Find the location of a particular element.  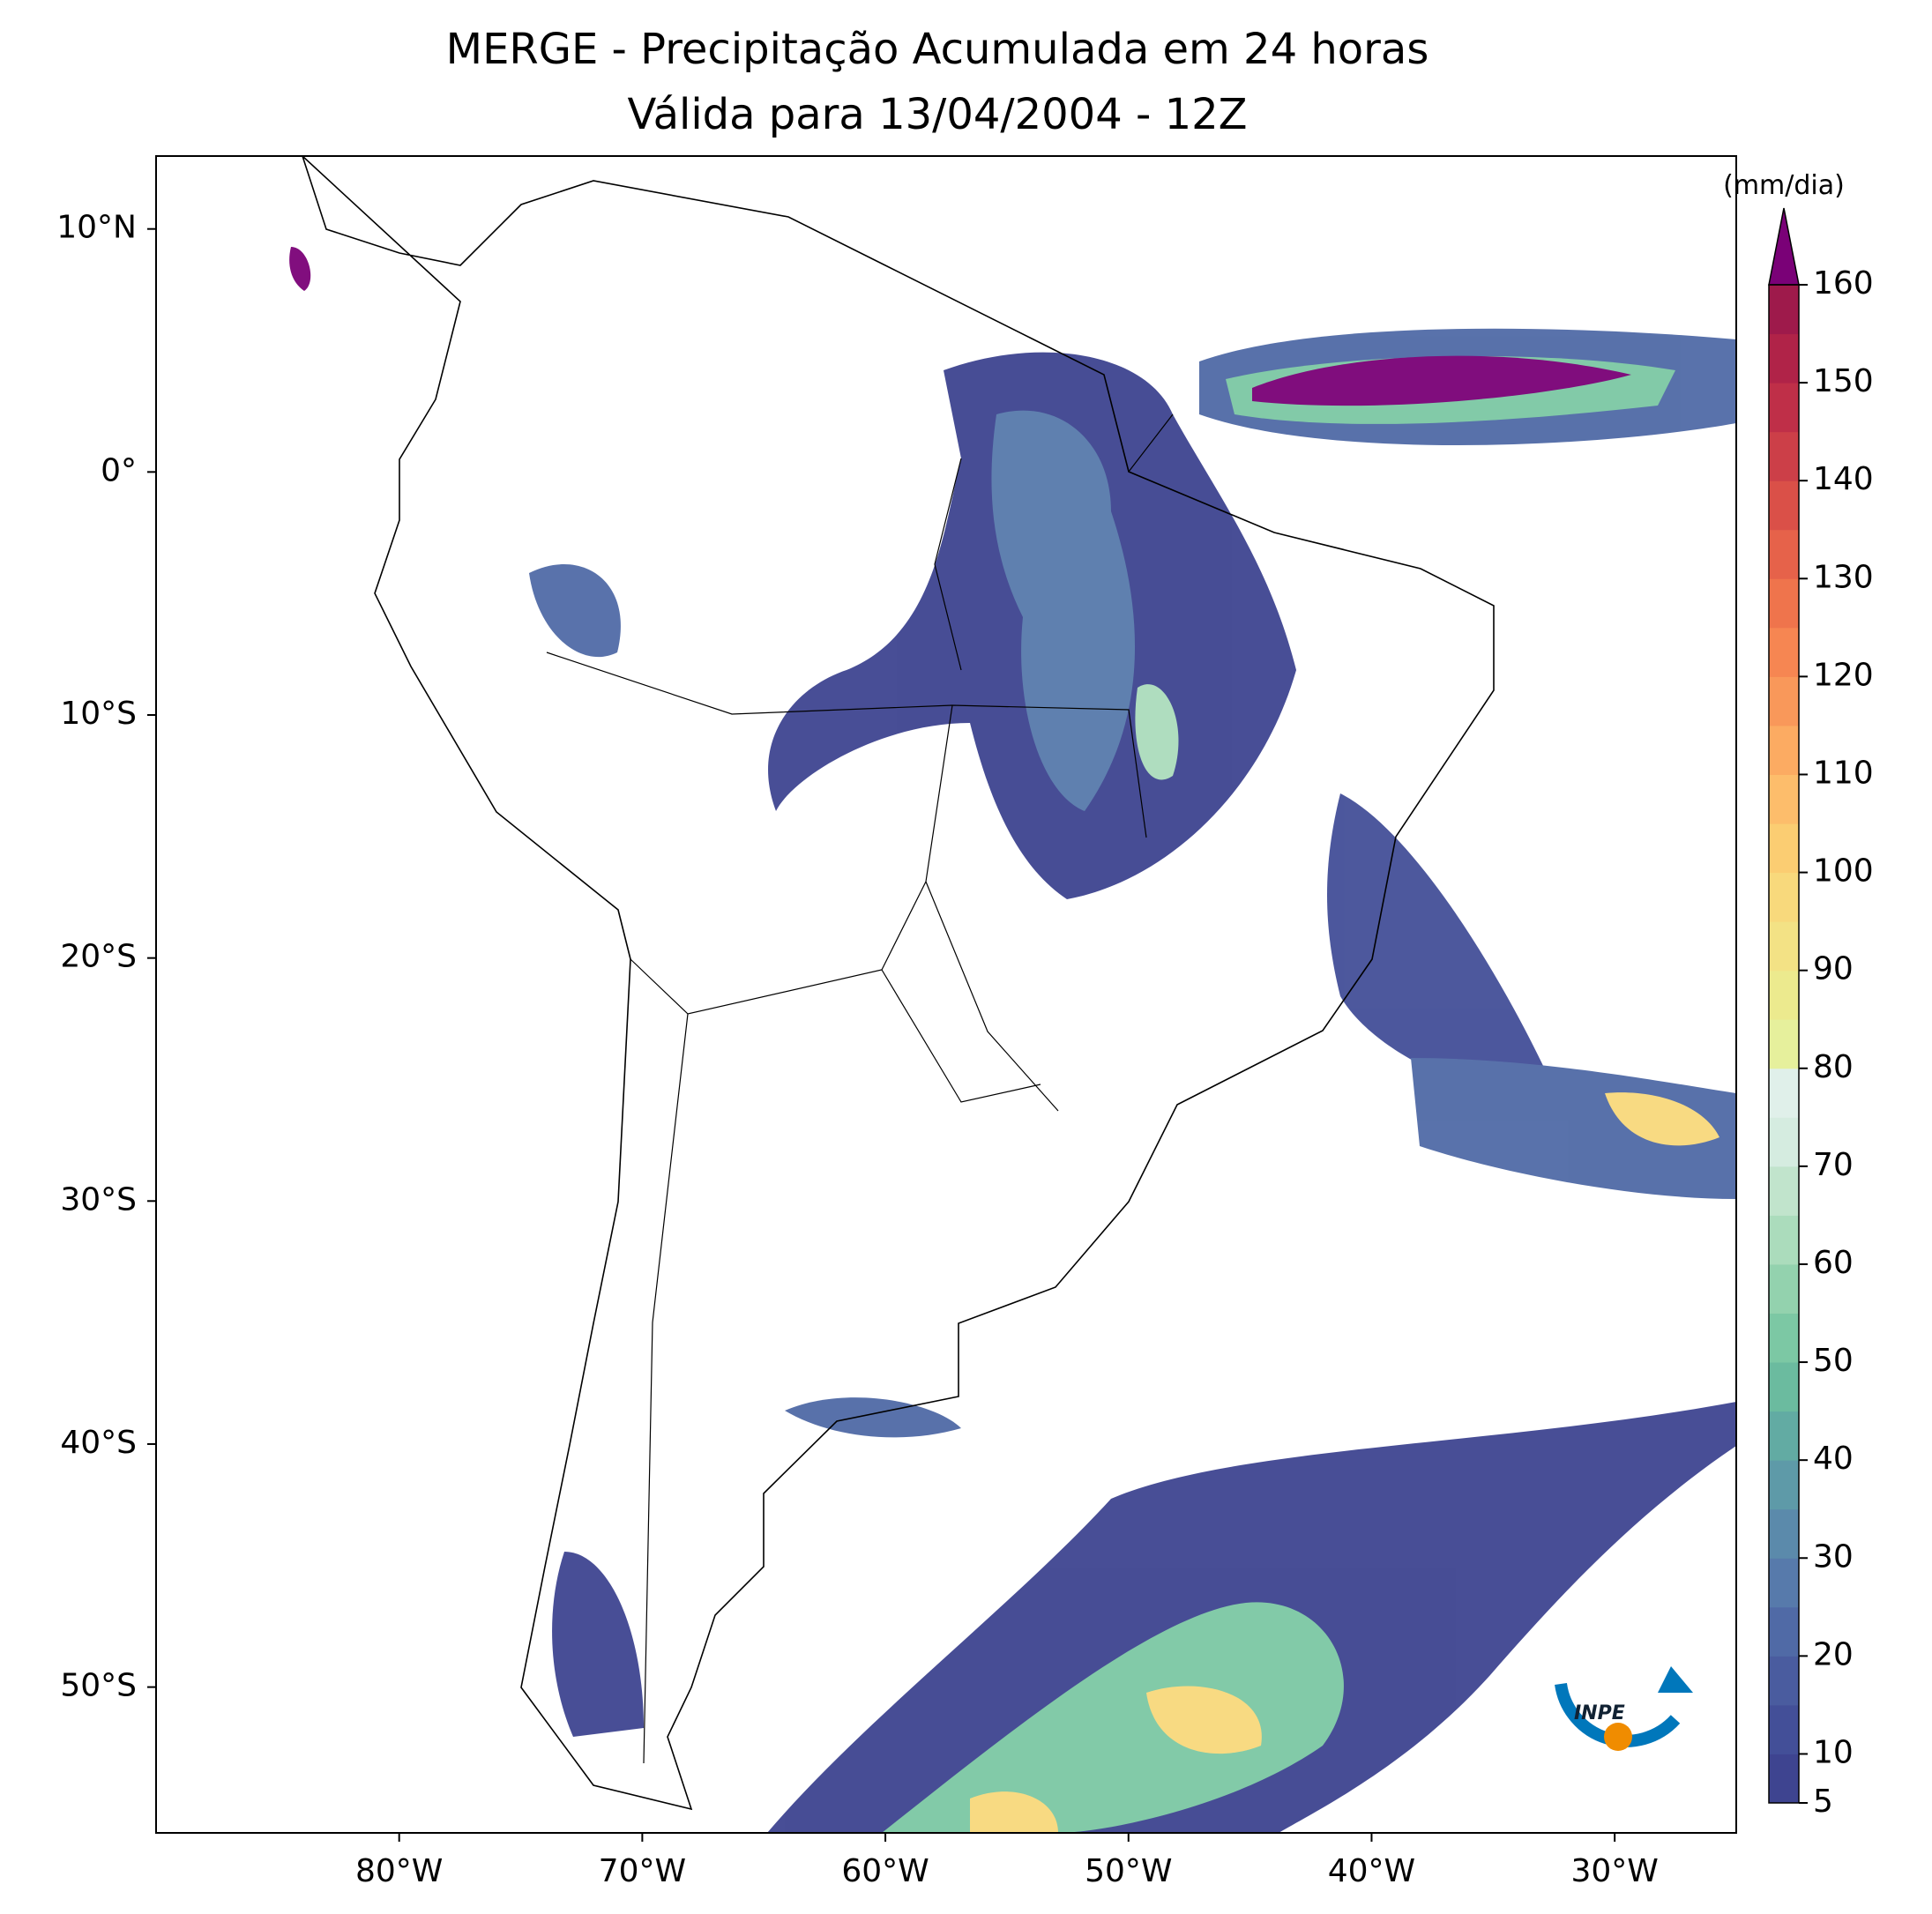

colorbar-tick-label: 110 is located at coordinates (1843, 773).